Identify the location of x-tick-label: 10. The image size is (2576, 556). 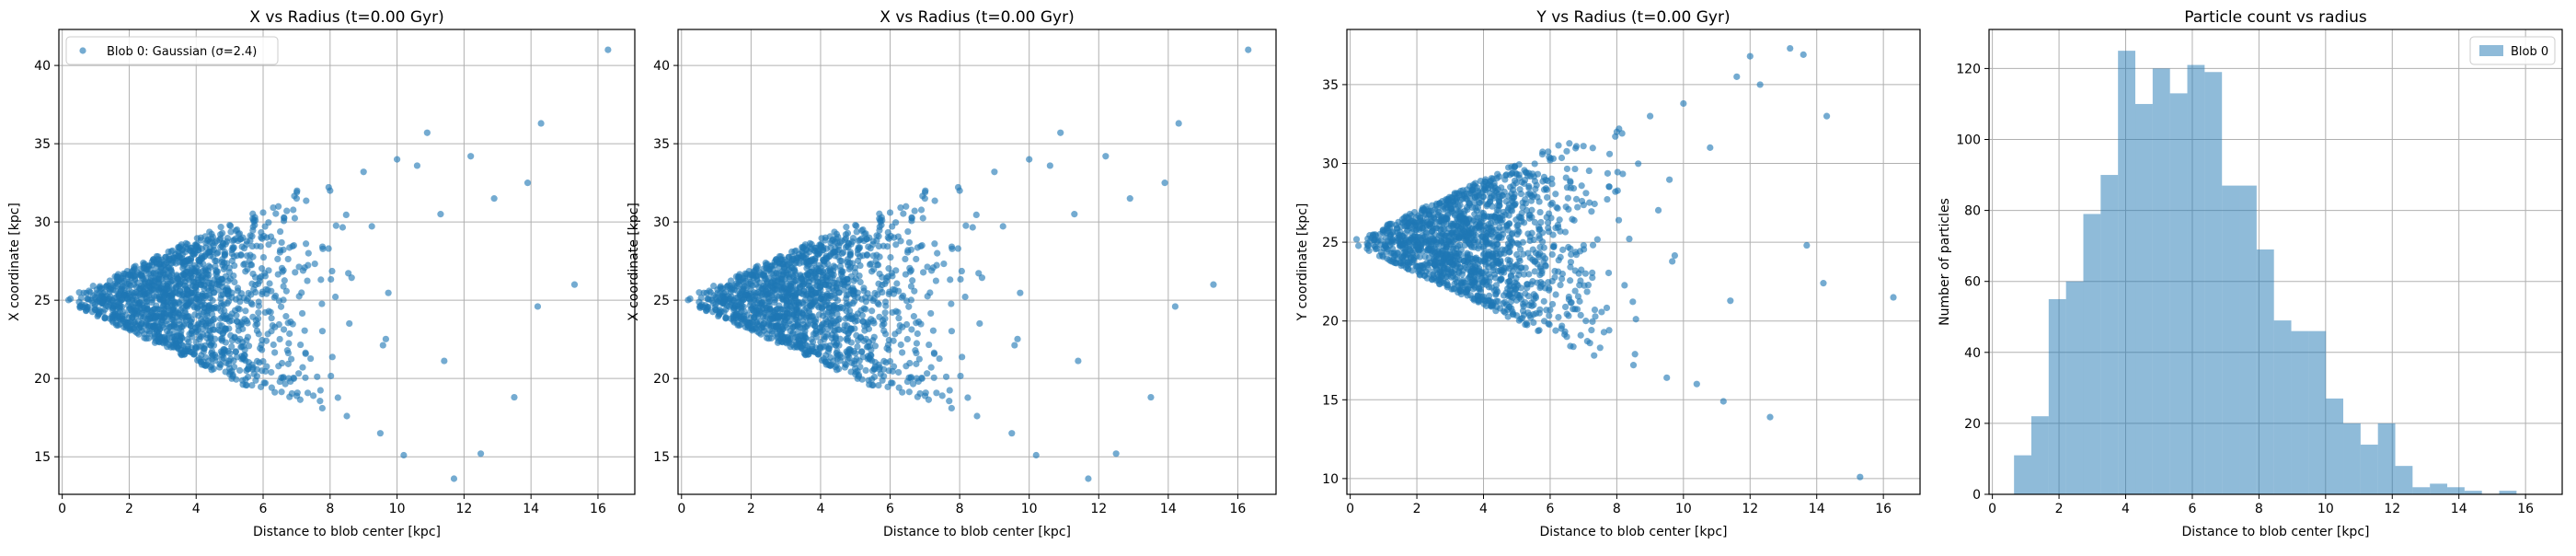
(397, 509).